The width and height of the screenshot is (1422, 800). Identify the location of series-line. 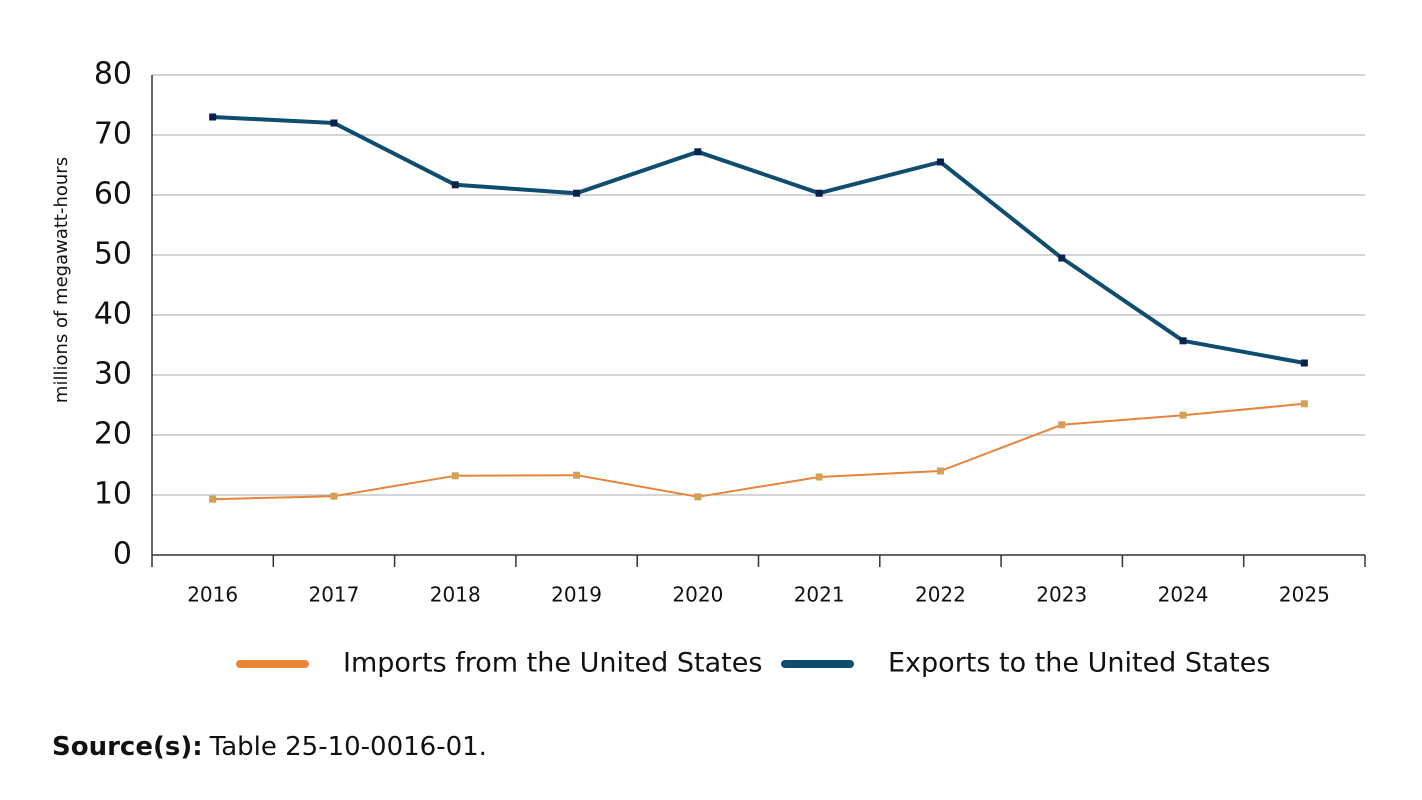
(758, 451).